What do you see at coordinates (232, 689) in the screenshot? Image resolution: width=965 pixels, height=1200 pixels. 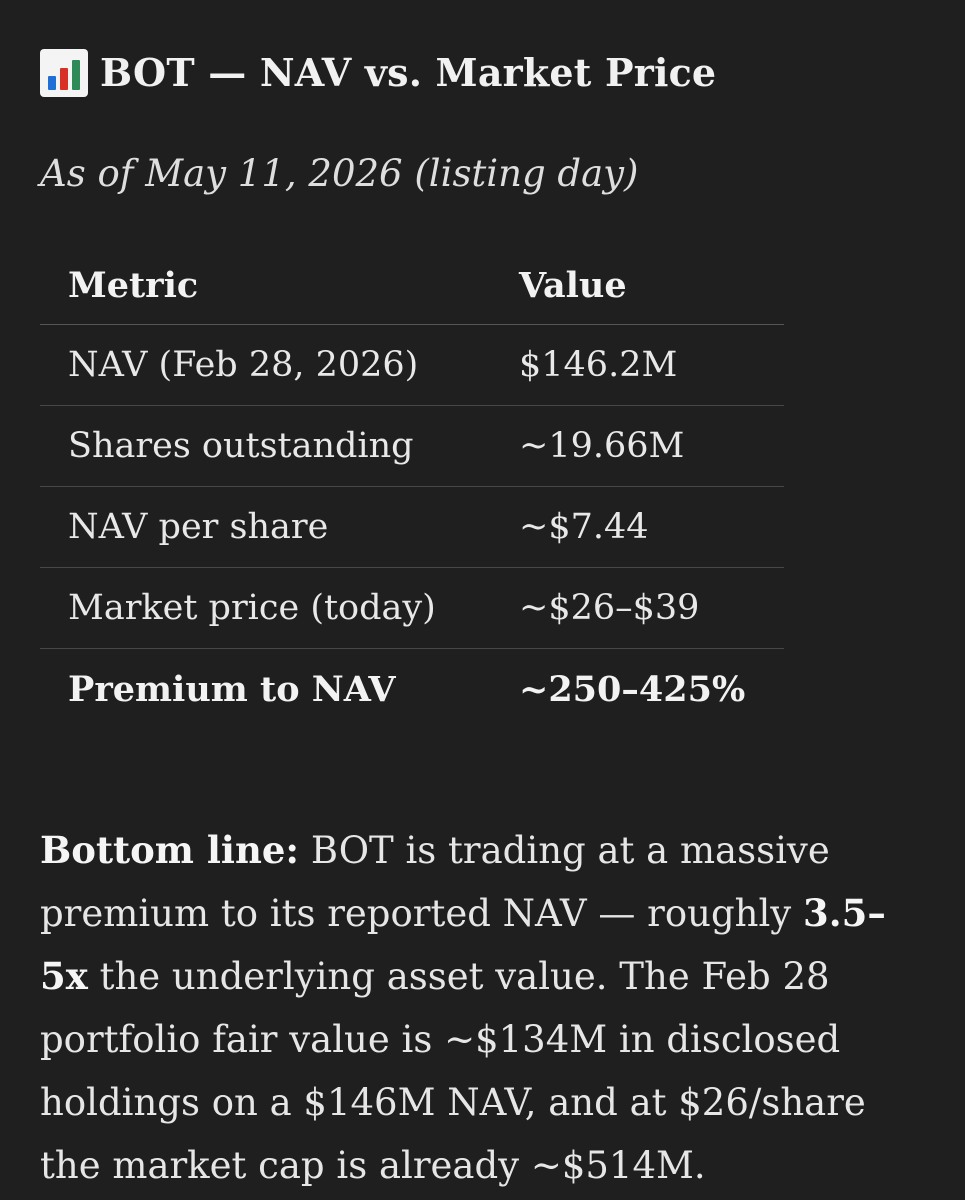 I see `metric-cell: Premium to NAV` at bounding box center [232, 689].